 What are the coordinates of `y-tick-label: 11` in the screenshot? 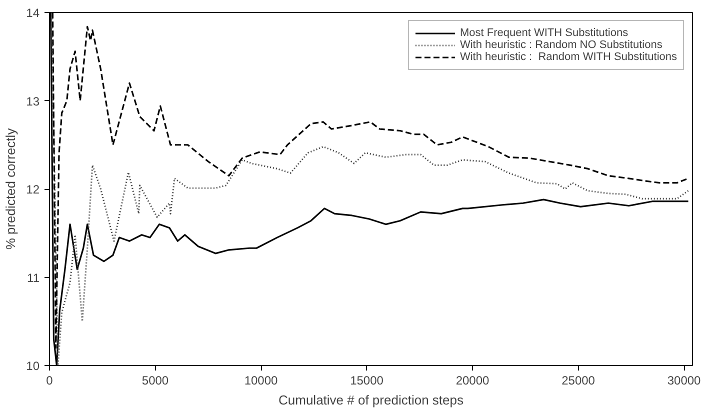 It's located at (33, 277).